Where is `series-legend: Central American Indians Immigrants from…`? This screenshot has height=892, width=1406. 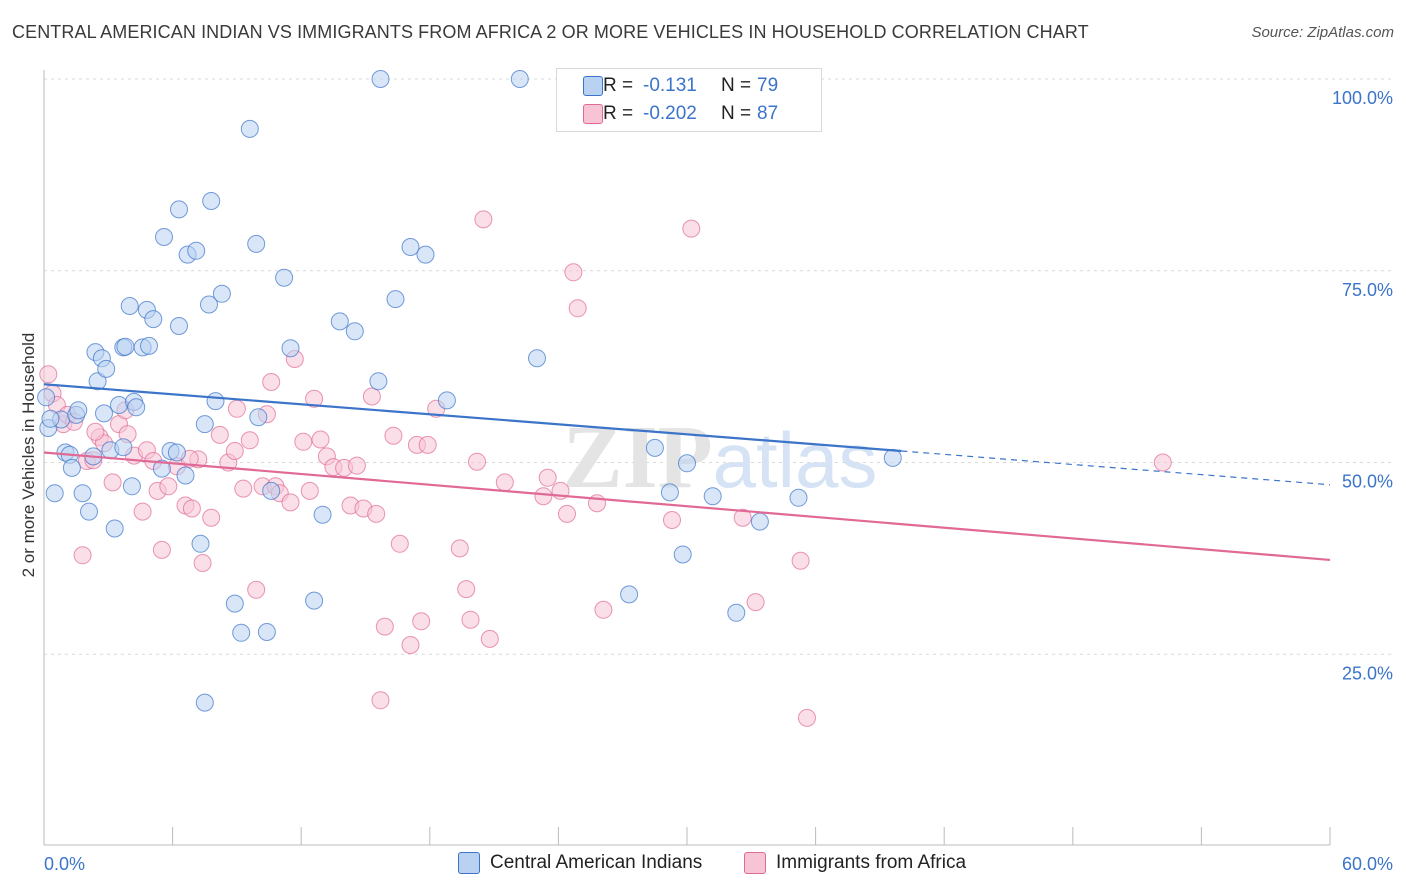 series-legend: Central American Indians Immigrants from… is located at coordinates (703, 864).